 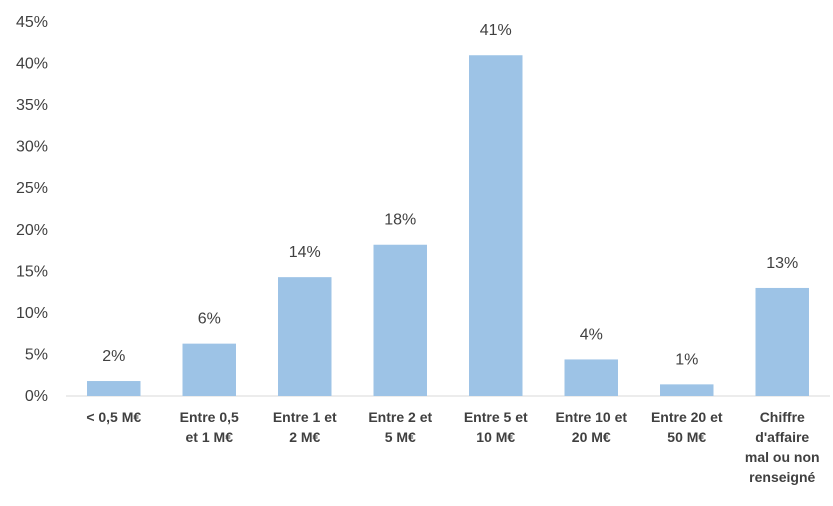 I want to click on y-tick-label: 0%, so click(x=36, y=396).